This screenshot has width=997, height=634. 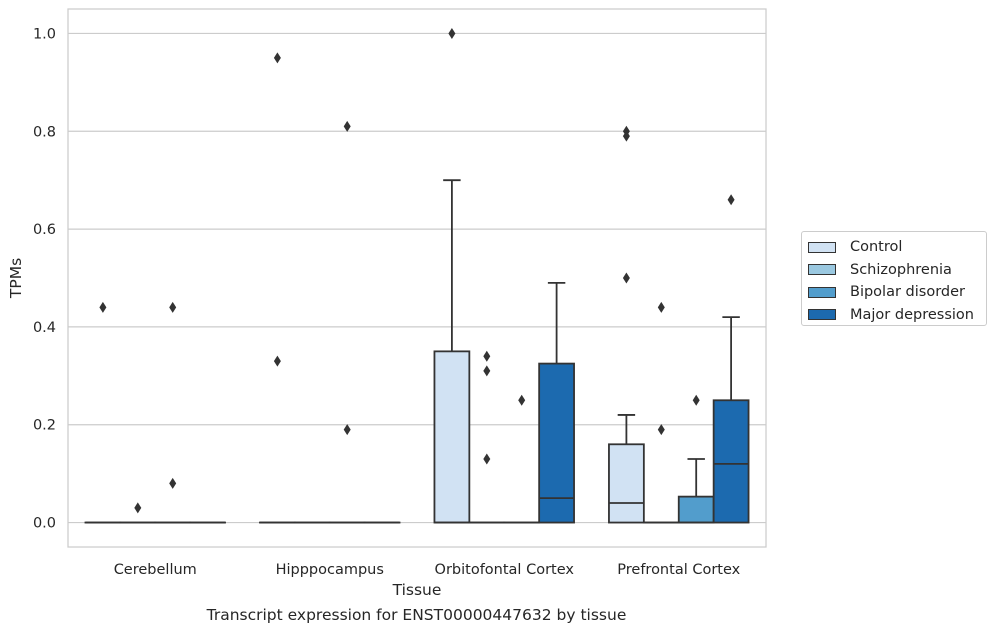 I want to click on y-tick-label: 1.0, so click(x=44, y=34).